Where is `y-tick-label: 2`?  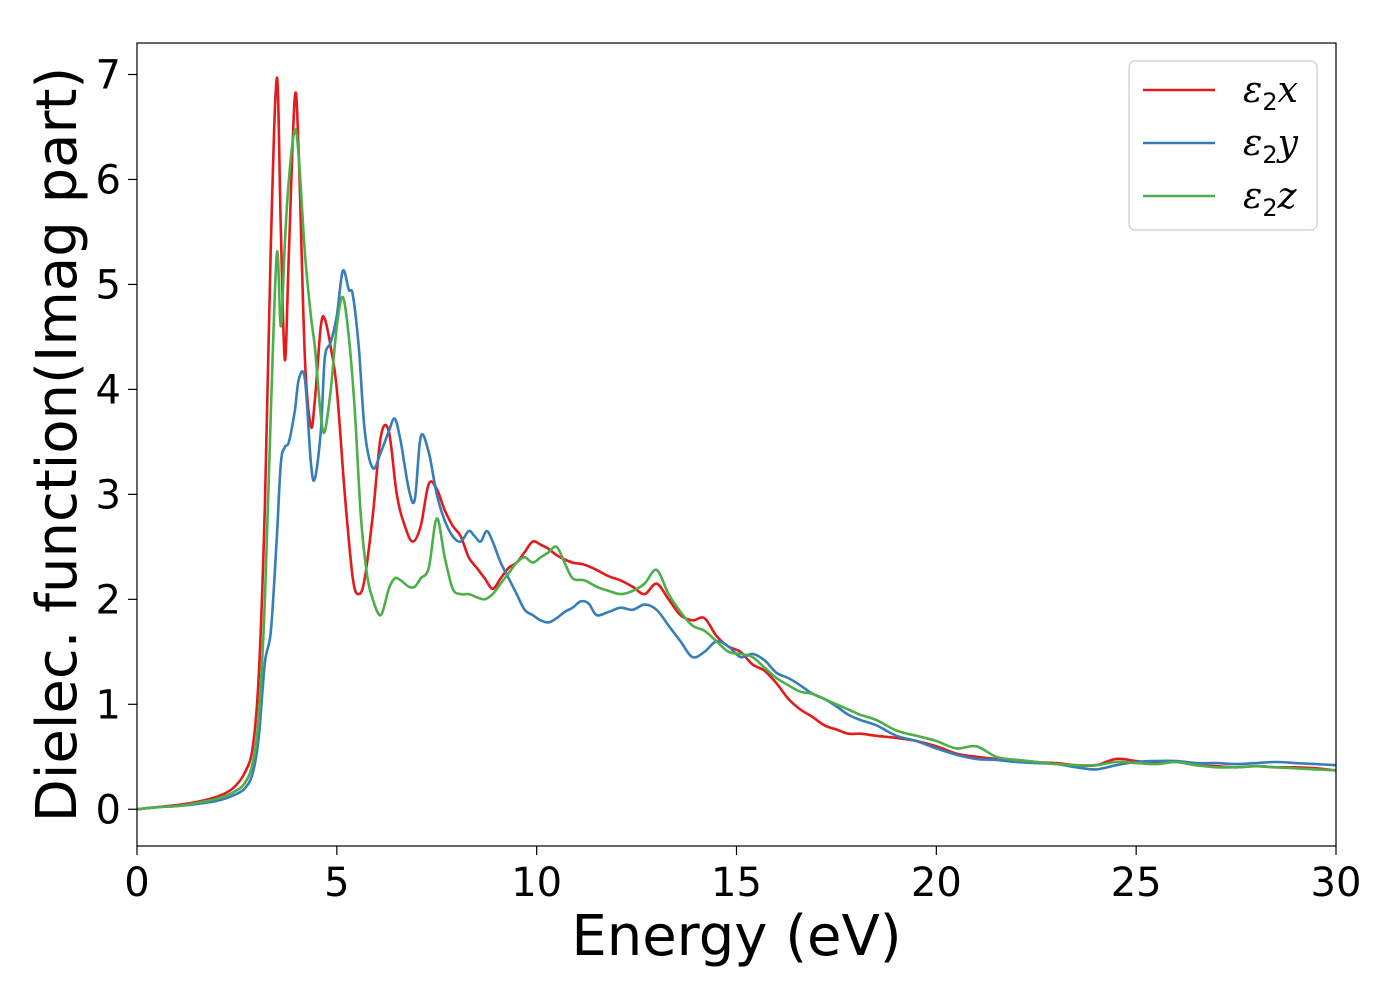 y-tick-label: 2 is located at coordinates (108, 600).